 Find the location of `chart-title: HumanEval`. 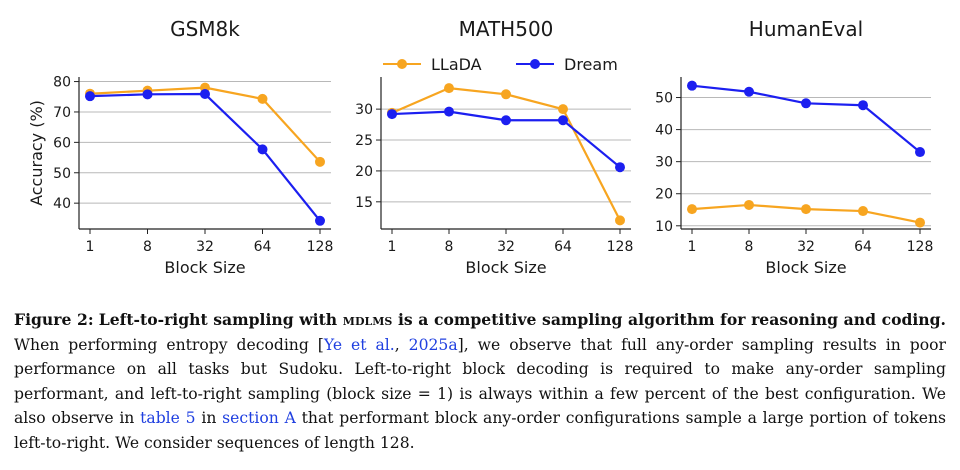

chart-title: HumanEval is located at coordinates (806, 29).